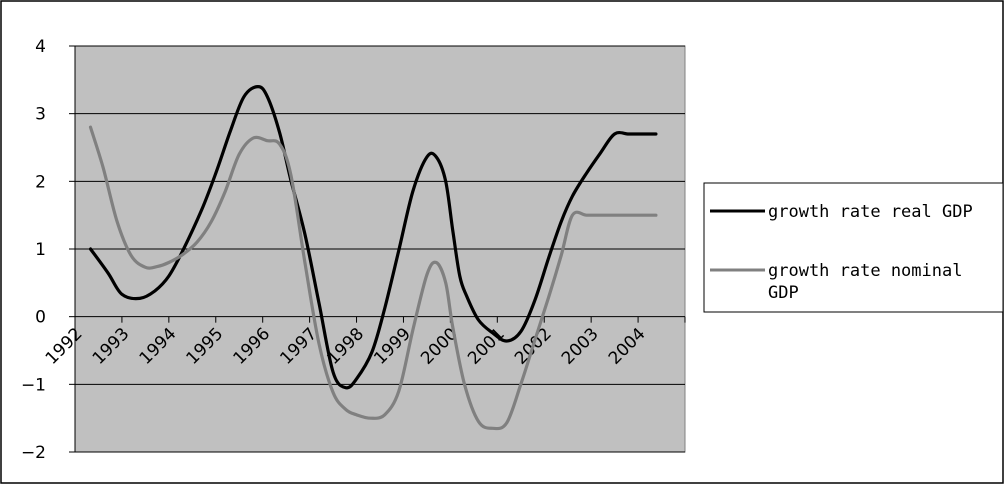 The height and width of the screenshot is (485, 1005). What do you see at coordinates (40, 115) in the screenshot?
I see `y-tick-label: 3` at bounding box center [40, 115].